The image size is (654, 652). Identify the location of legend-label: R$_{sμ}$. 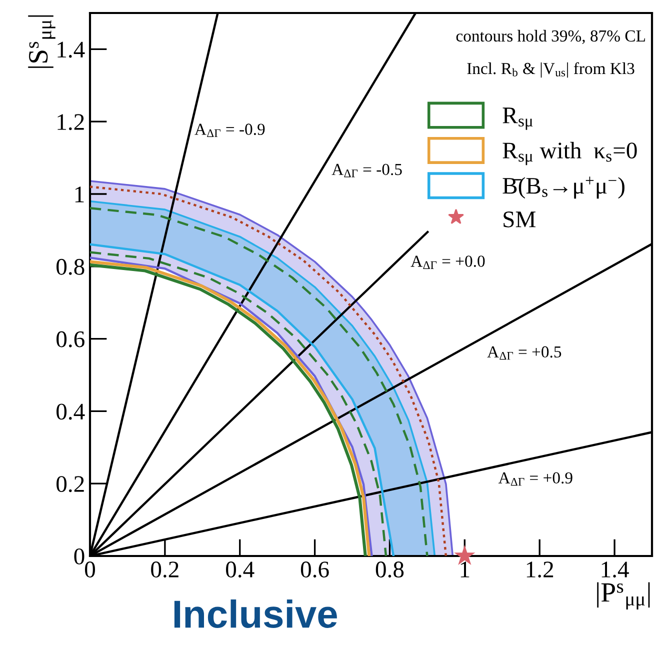
(517, 119).